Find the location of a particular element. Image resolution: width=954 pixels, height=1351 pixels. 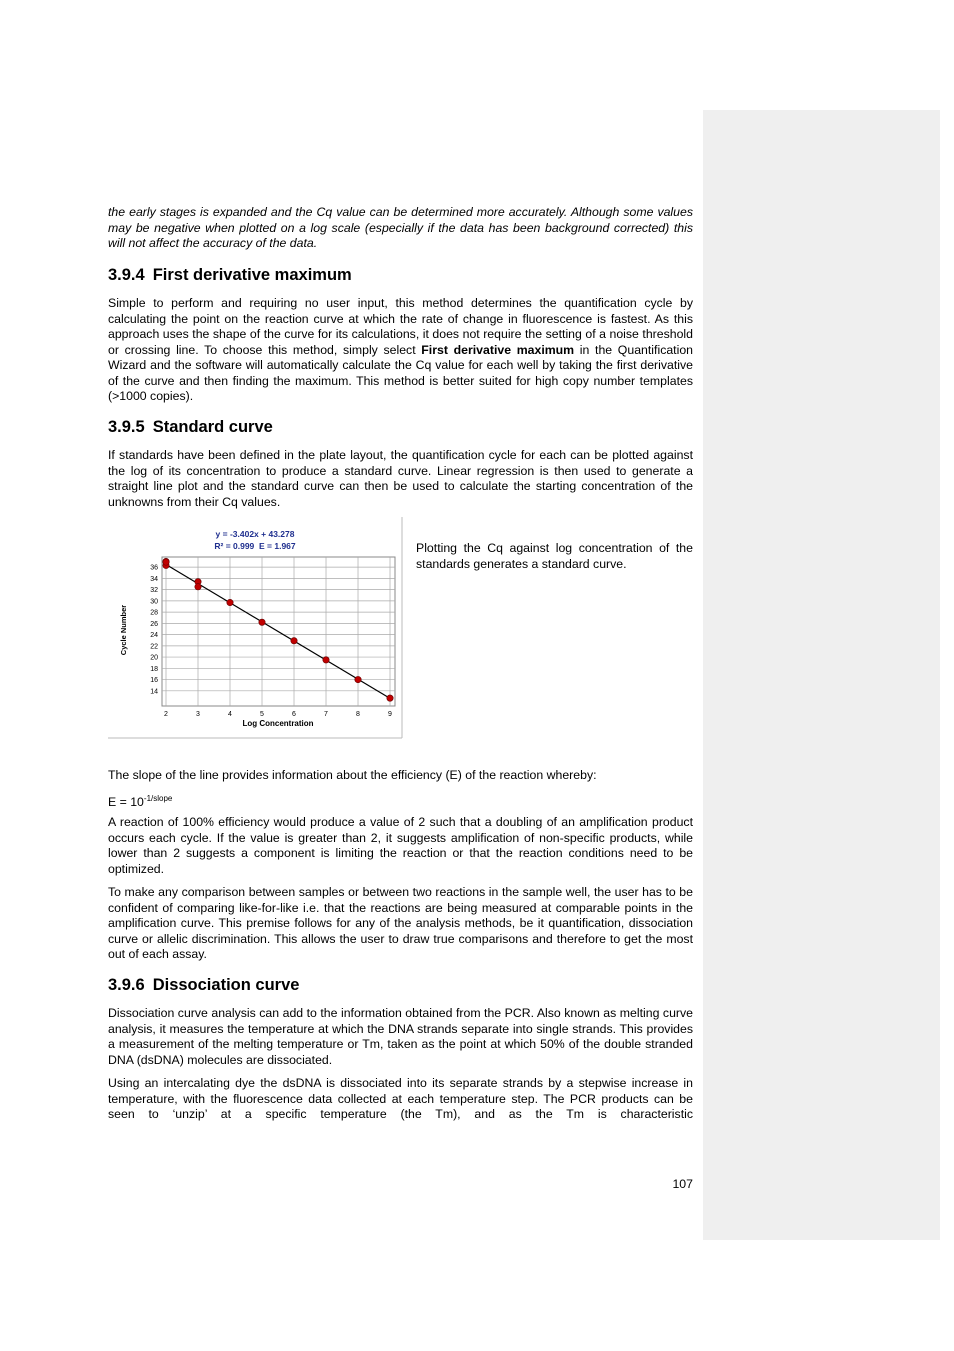

x-tick-label: 3 is located at coordinates (198, 714).